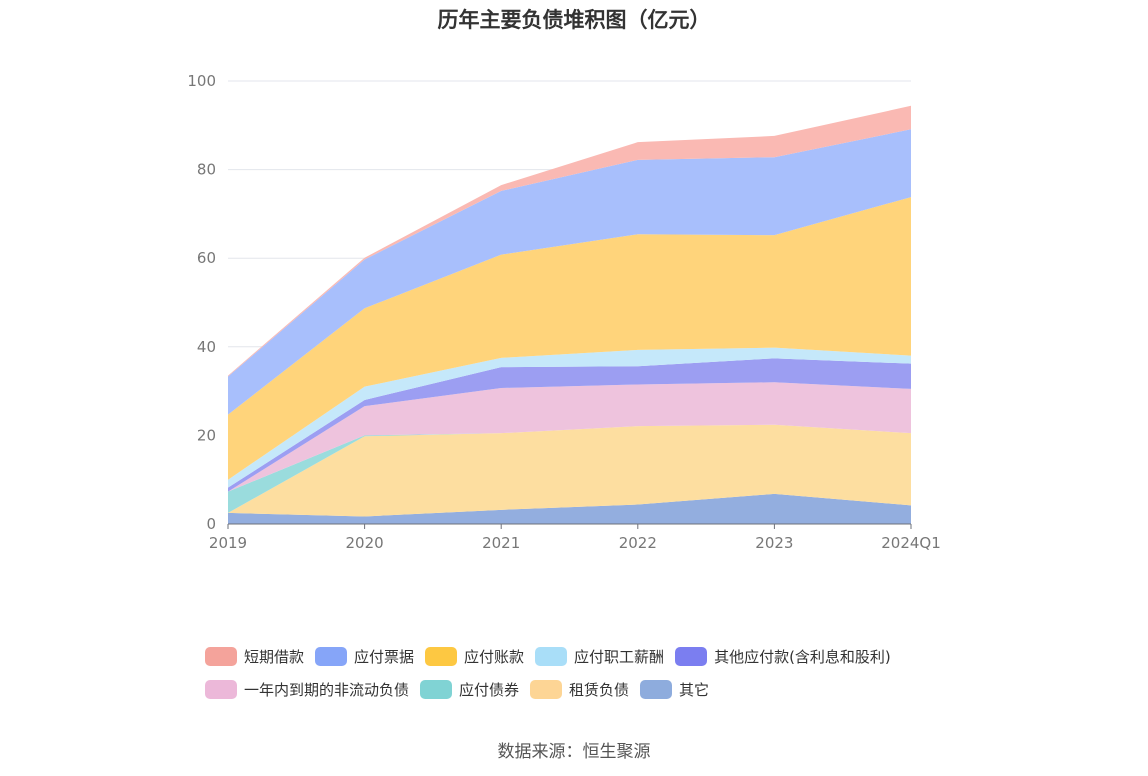 The width and height of the screenshot is (1148, 776). Describe the element at coordinates (211, 524) in the screenshot. I see `y-tick-label: 0` at that location.